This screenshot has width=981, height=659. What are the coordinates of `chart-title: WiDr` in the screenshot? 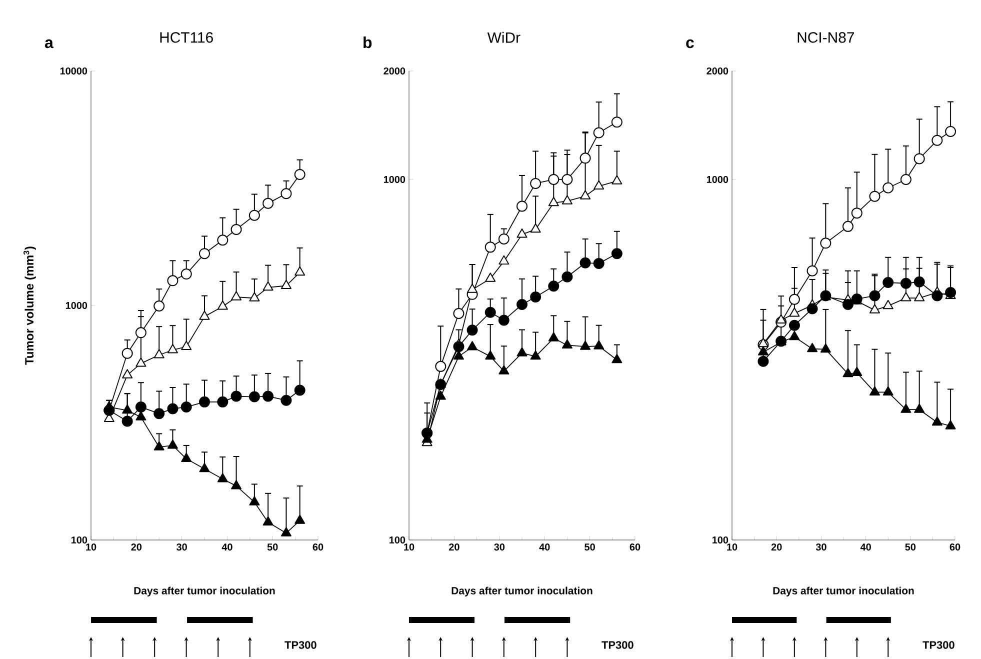 It's located at (503, 37).